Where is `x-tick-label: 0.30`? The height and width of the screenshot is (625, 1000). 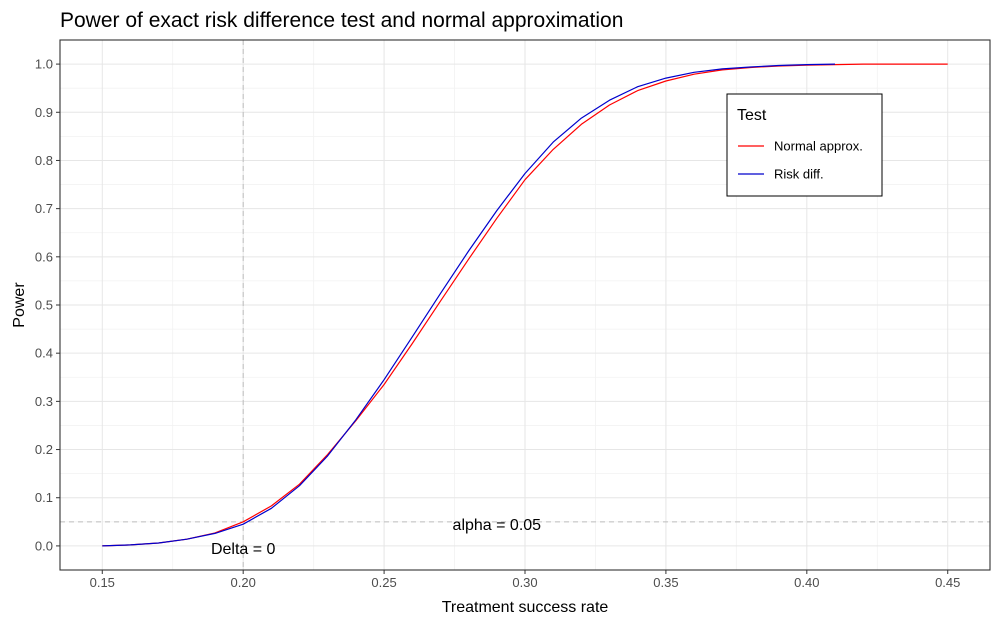 x-tick-label: 0.30 is located at coordinates (524, 582).